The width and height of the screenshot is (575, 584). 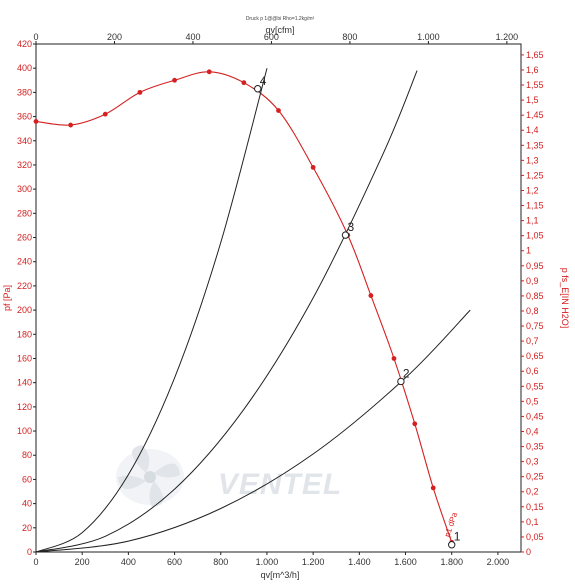 What do you see at coordinates (535, 85) in the screenshot?
I see `right-tick-label: 1,55` at bounding box center [535, 85].